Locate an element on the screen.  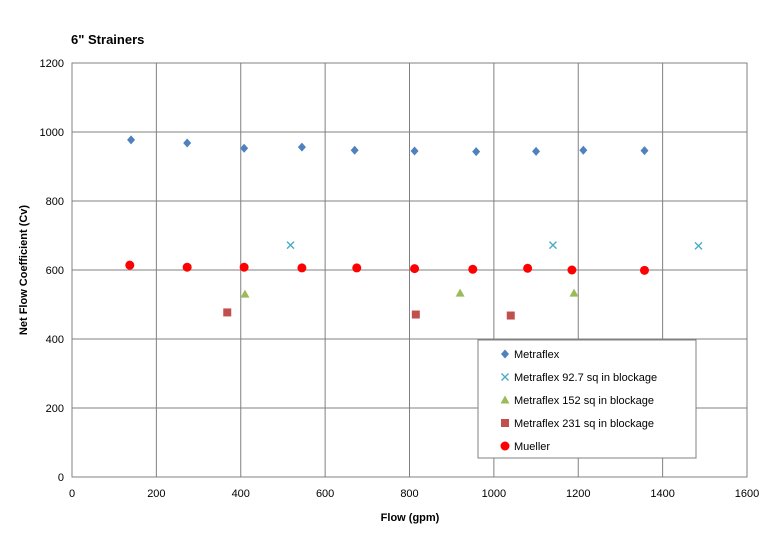
x-tick-label: 600 is located at coordinates (325, 494).